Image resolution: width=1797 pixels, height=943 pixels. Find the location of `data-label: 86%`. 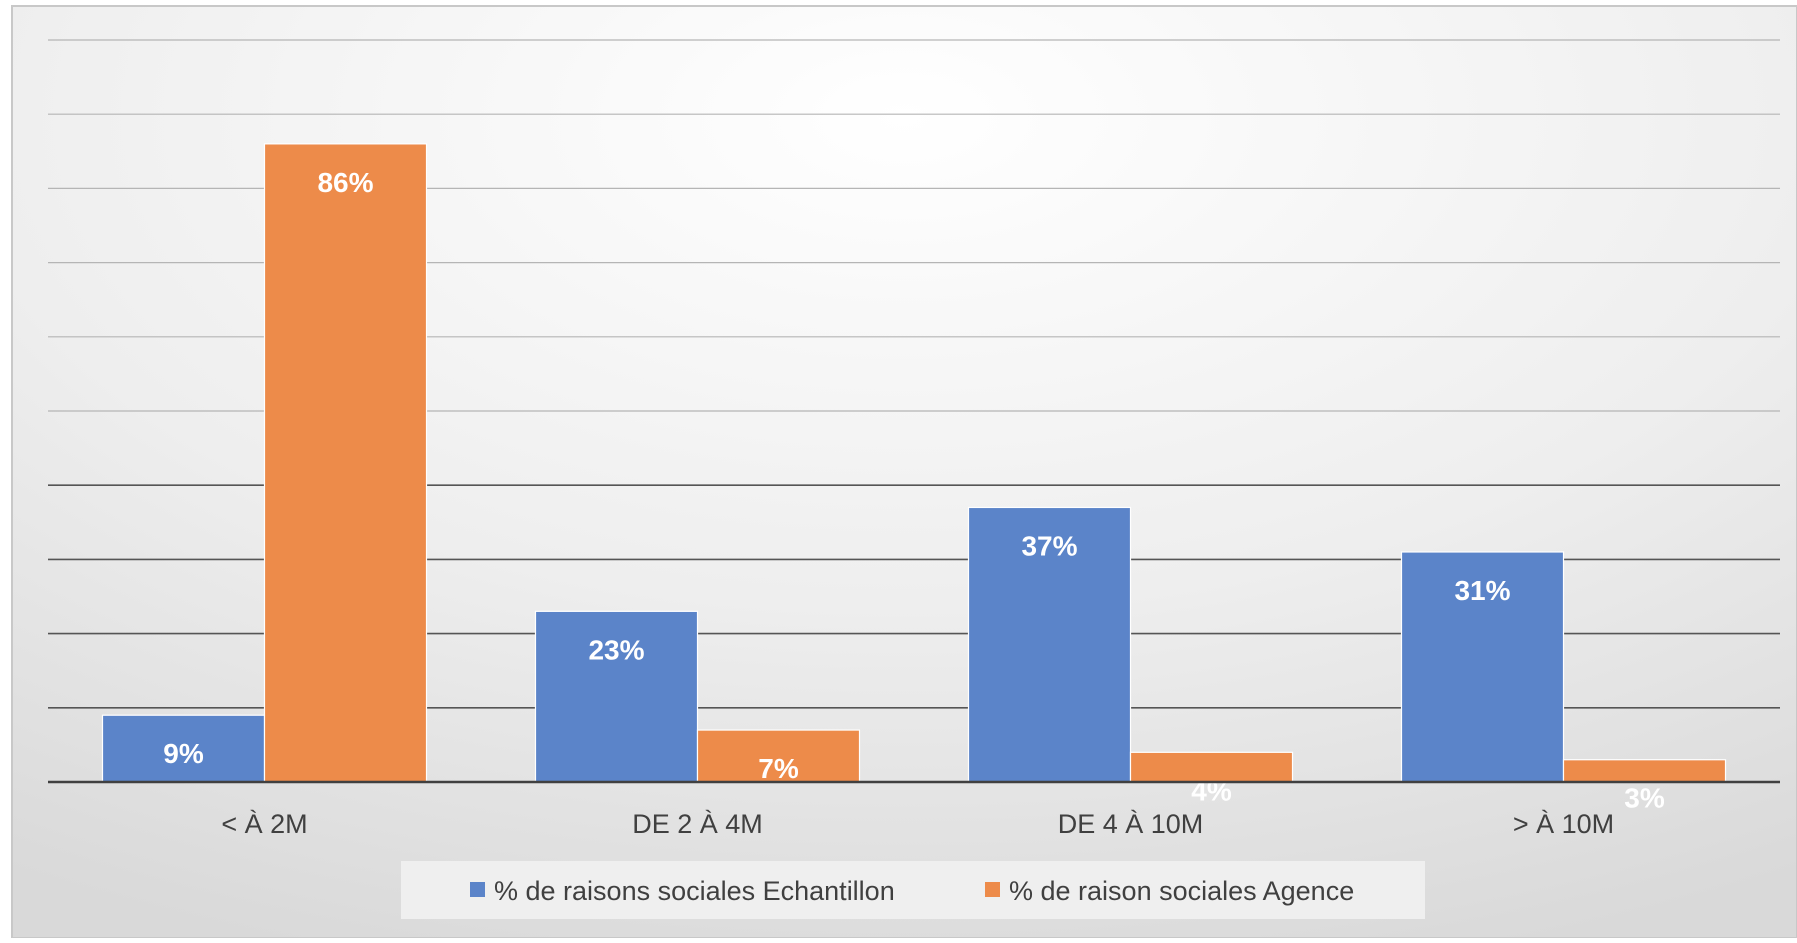

data-label: 86% is located at coordinates (345, 182).